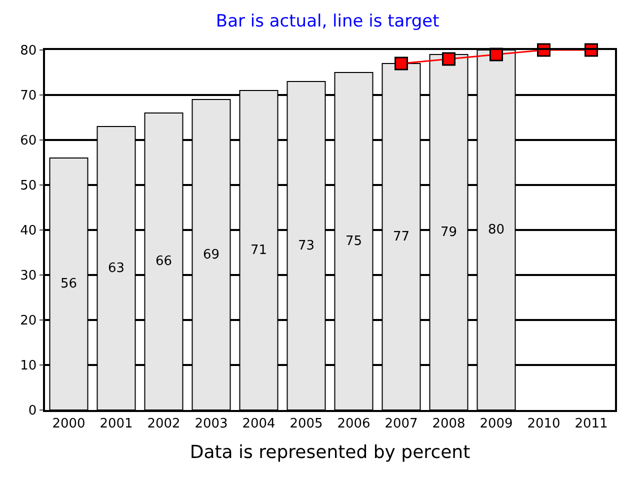  I want to click on x-tick-label: 2006, so click(353, 424).